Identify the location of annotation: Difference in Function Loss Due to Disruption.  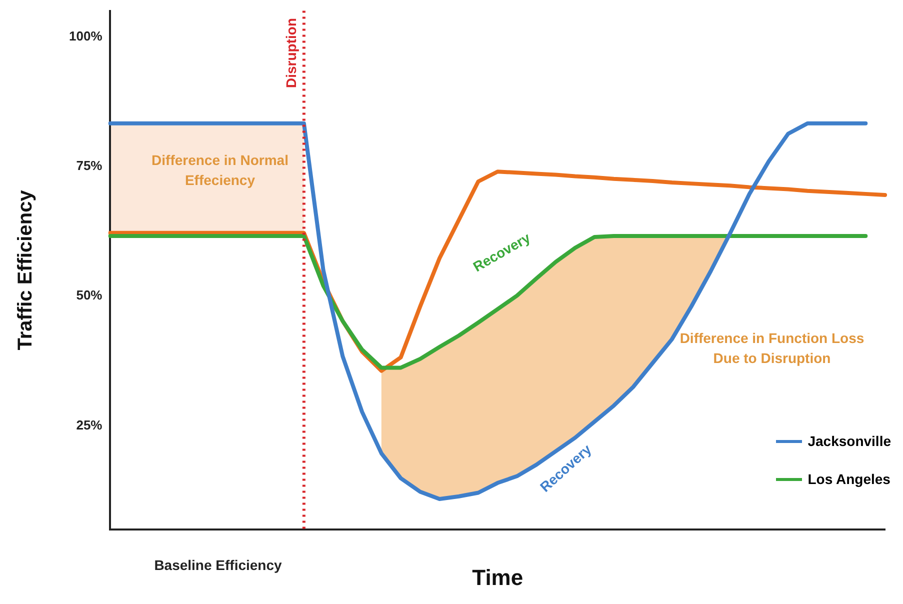
(772, 348).